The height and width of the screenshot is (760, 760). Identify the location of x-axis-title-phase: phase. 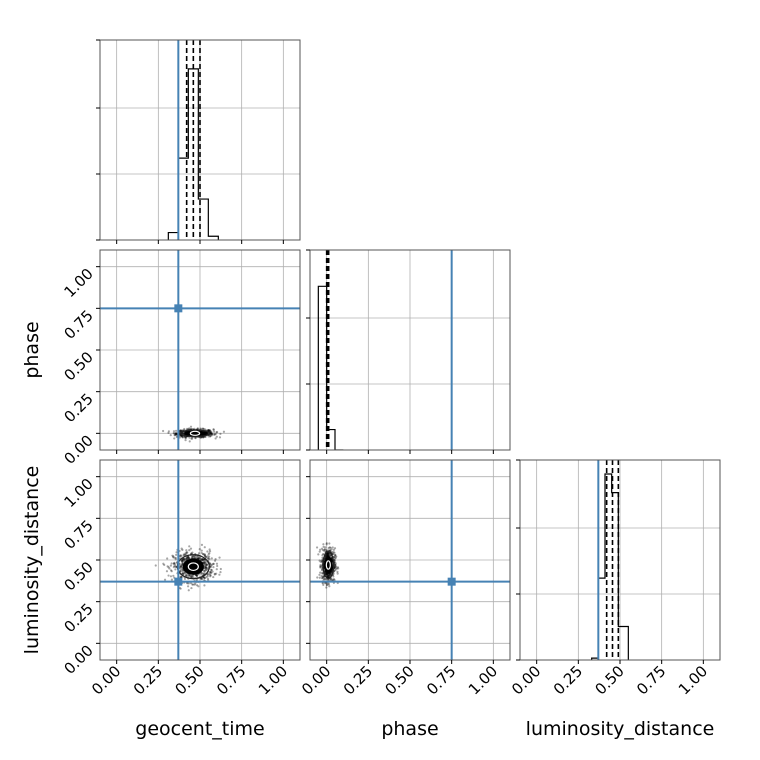
(409, 729).